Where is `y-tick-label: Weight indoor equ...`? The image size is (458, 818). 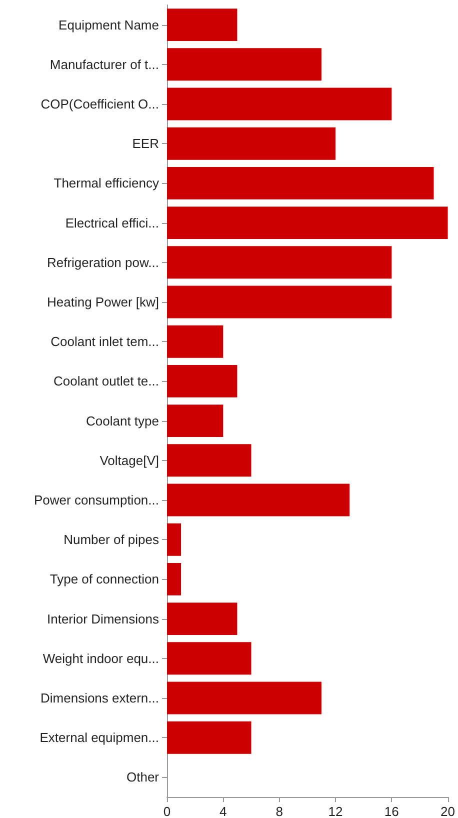 y-tick-label: Weight indoor equ... is located at coordinates (100, 658).